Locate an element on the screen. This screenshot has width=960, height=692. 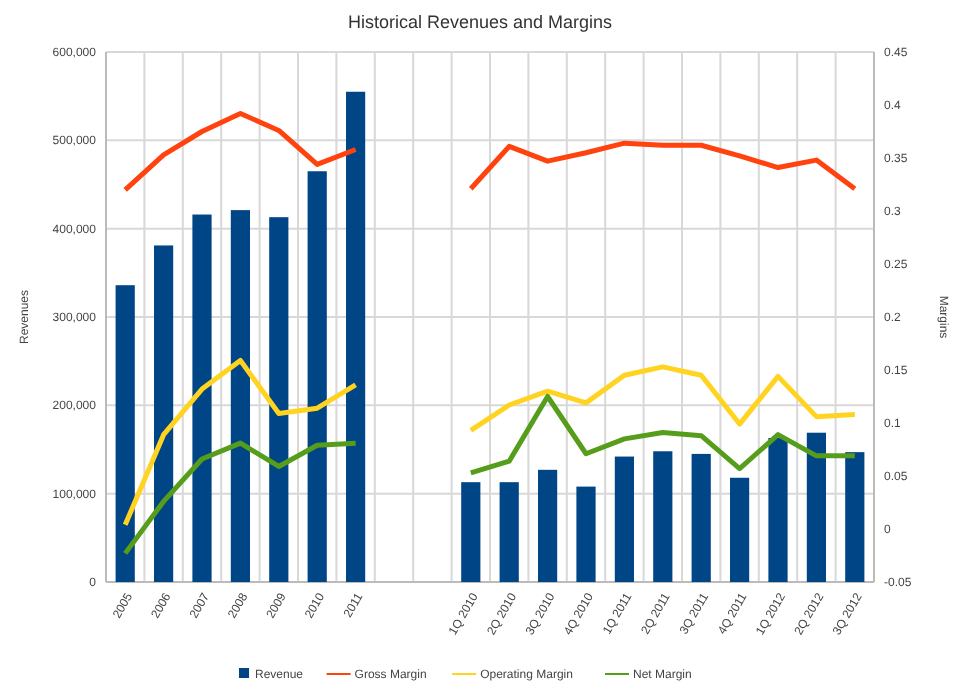
chart-title: Historical Revenues and Margins is located at coordinates (480, 22).